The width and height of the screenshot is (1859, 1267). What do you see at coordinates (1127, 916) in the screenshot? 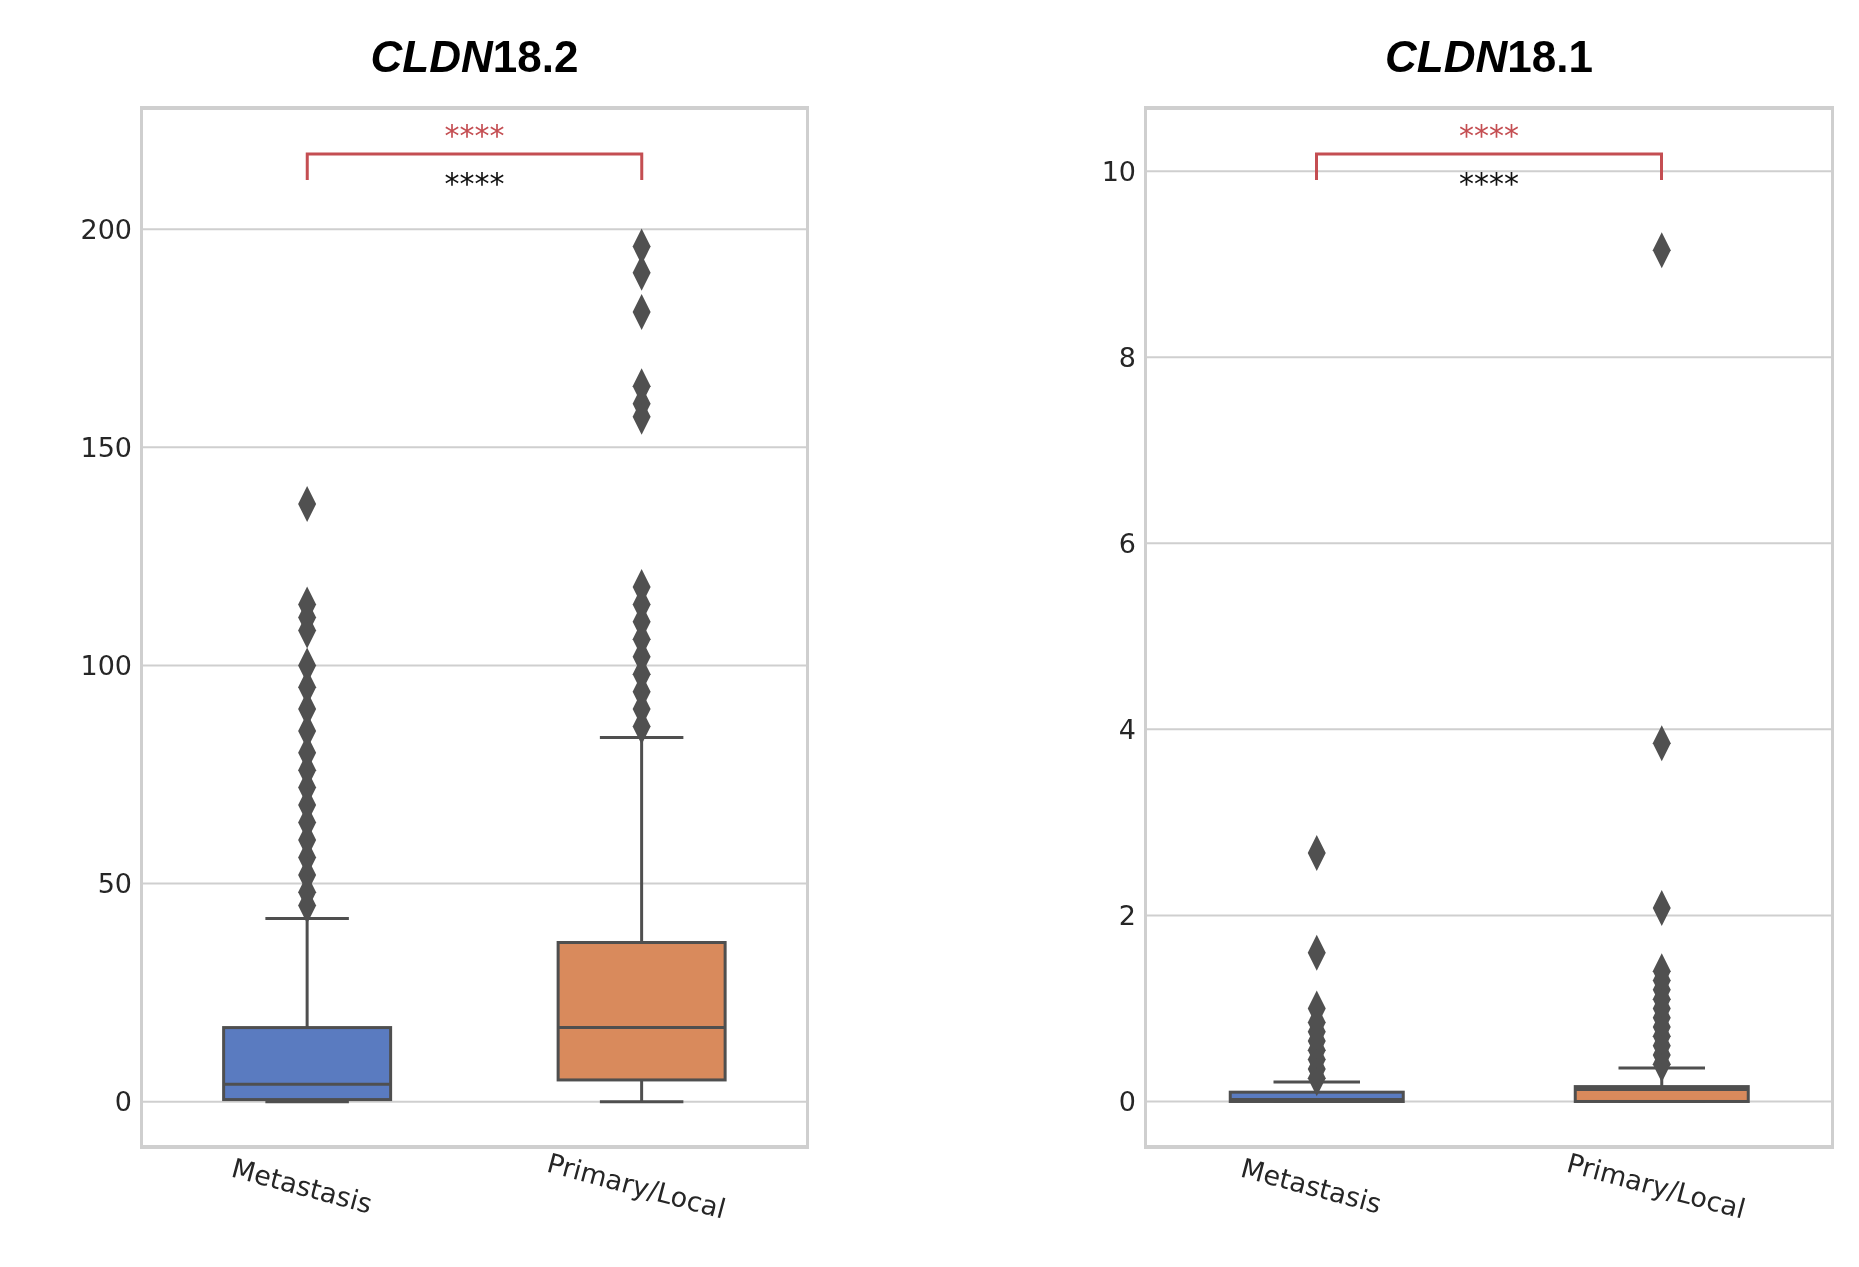
I see `y-tick-label: 2` at bounding box center [1127, 916].